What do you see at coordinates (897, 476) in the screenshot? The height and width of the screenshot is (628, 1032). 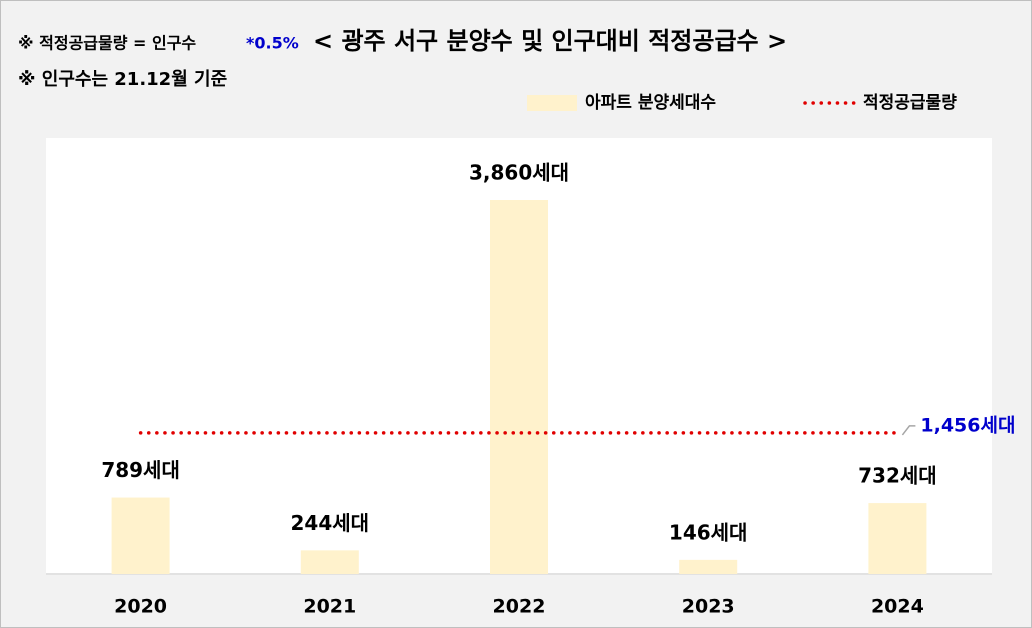 I see `data-label: 732세대` at bounding box center [897, 476].